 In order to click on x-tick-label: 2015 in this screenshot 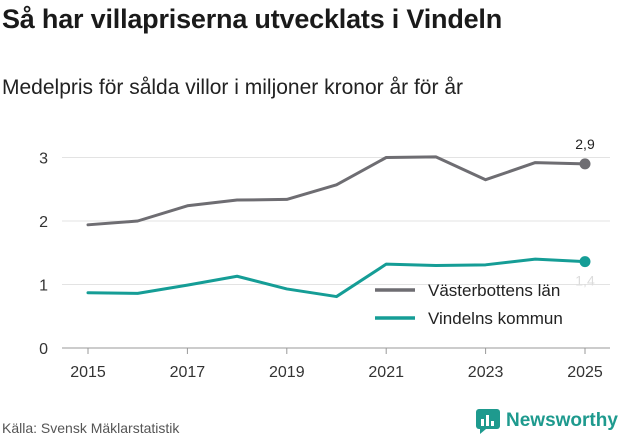, I will do `click(88, 372)`.